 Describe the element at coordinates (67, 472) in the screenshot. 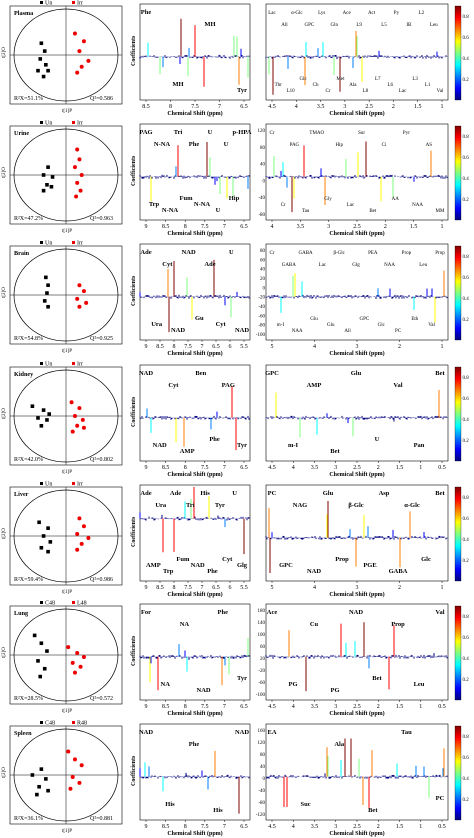

I see `score-x-label: t[1]P` at that location.